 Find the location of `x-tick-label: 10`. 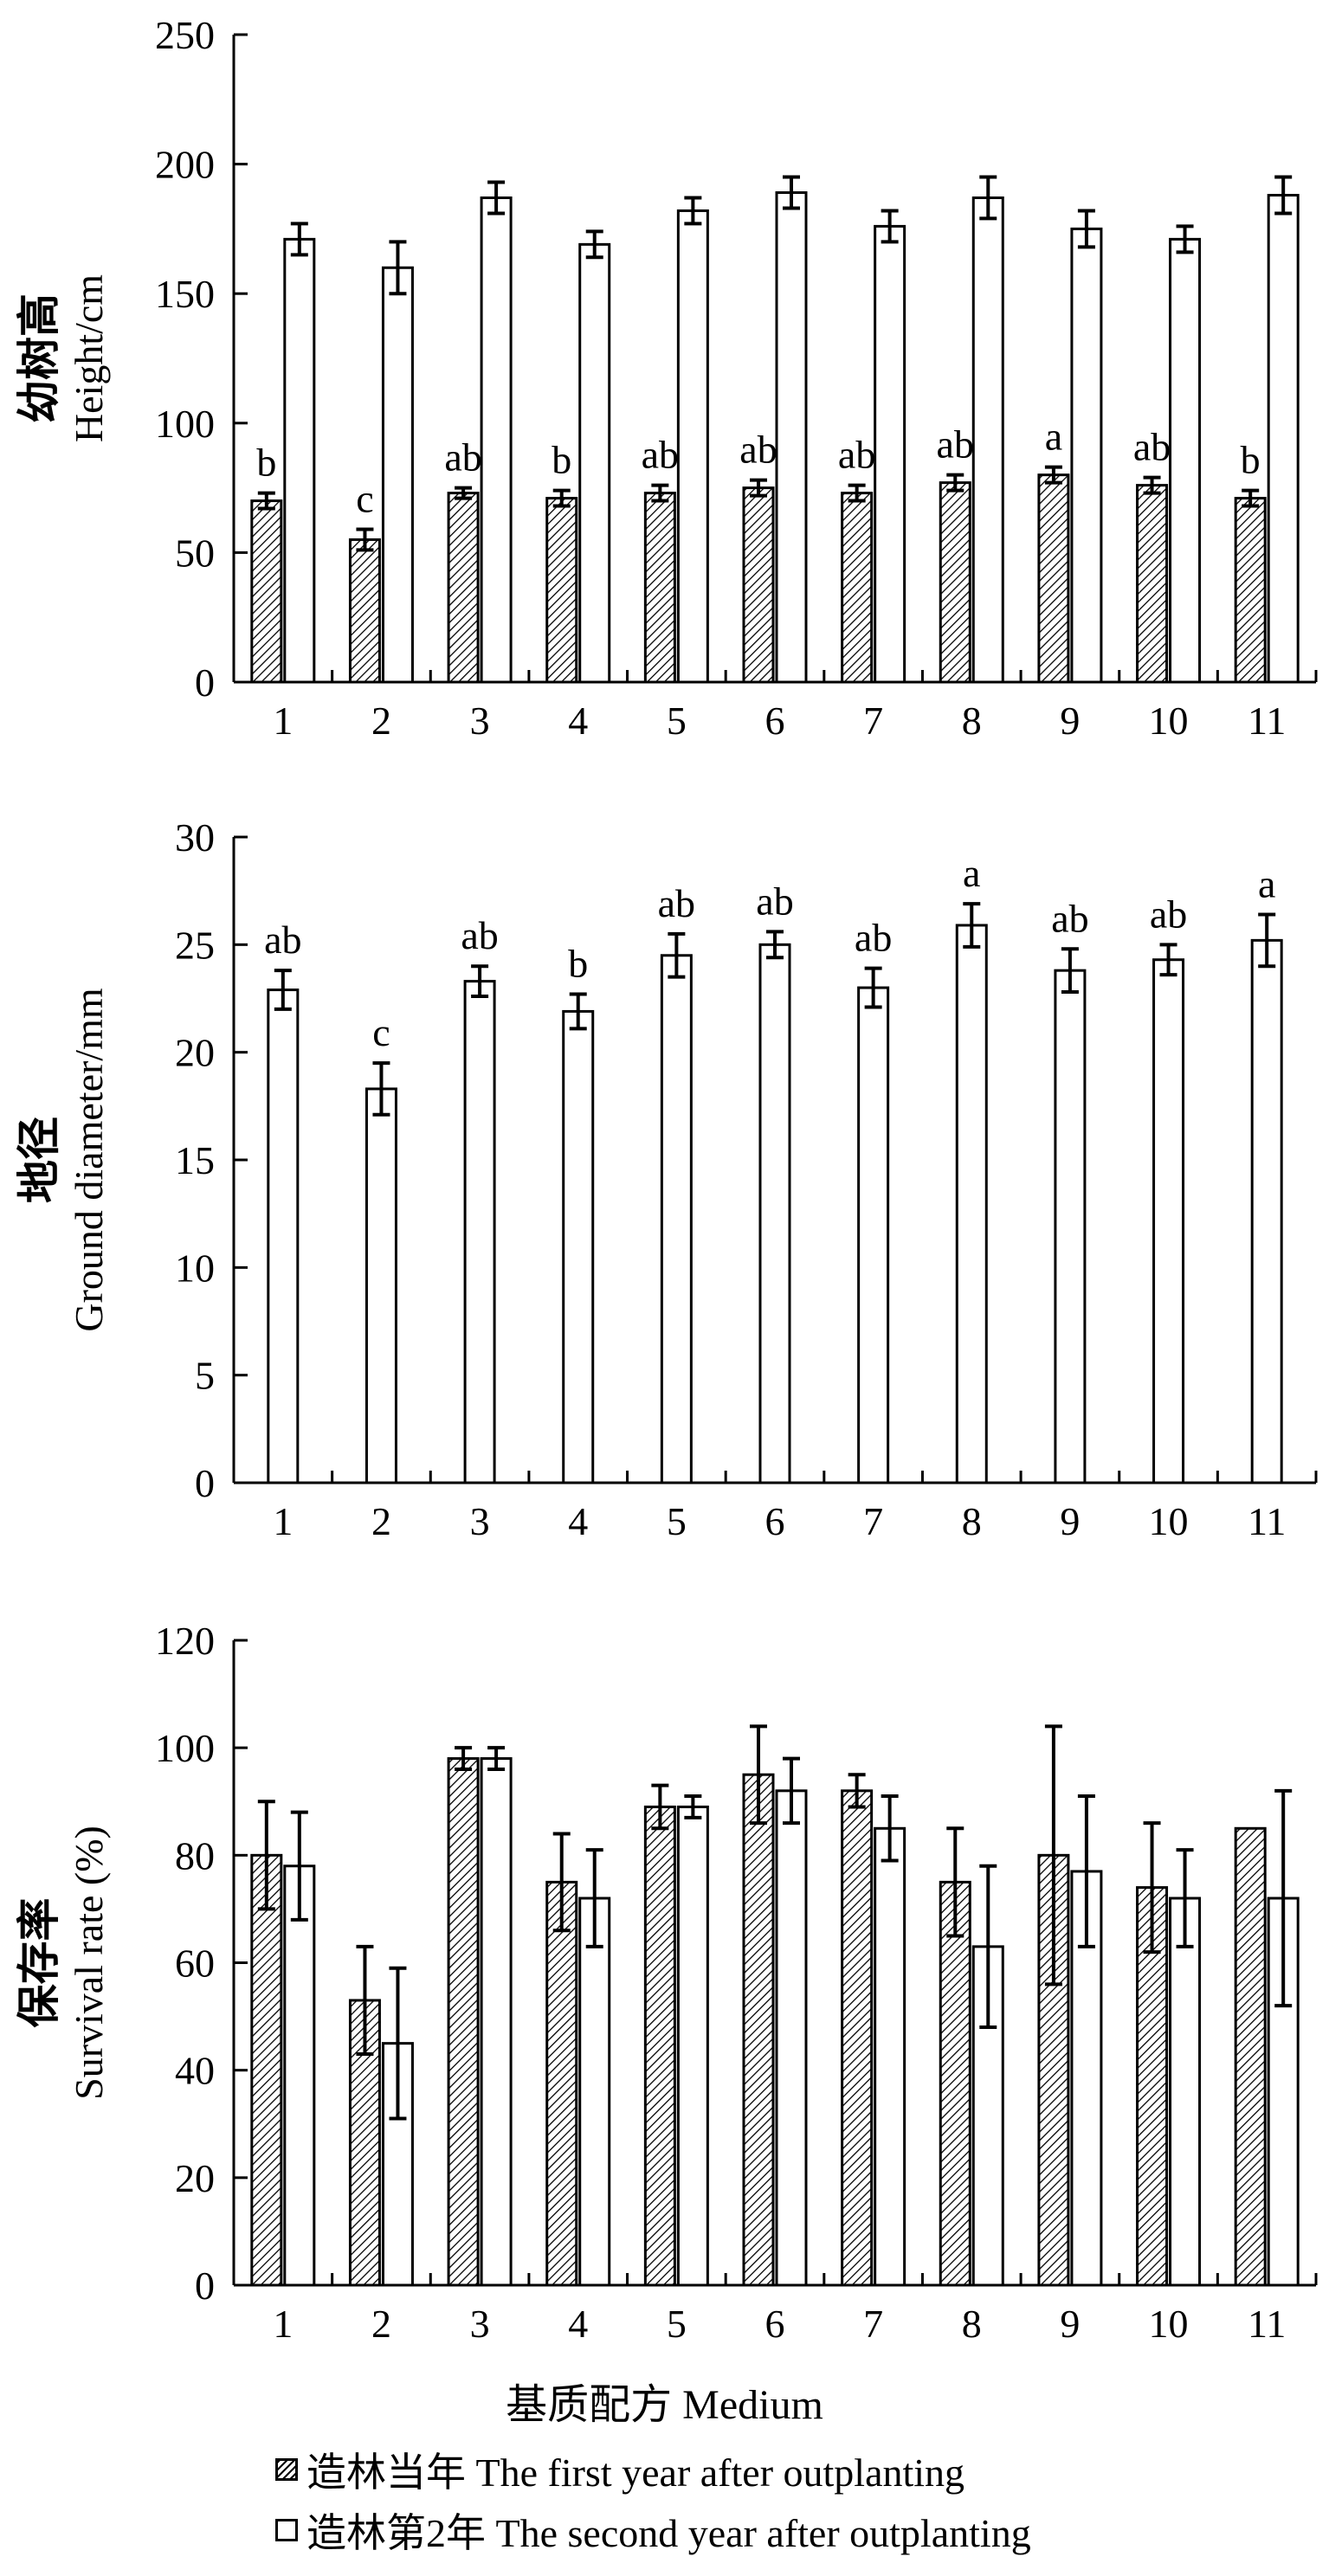

x-tick-label: 10 is located at coordinates (1169, 2324).